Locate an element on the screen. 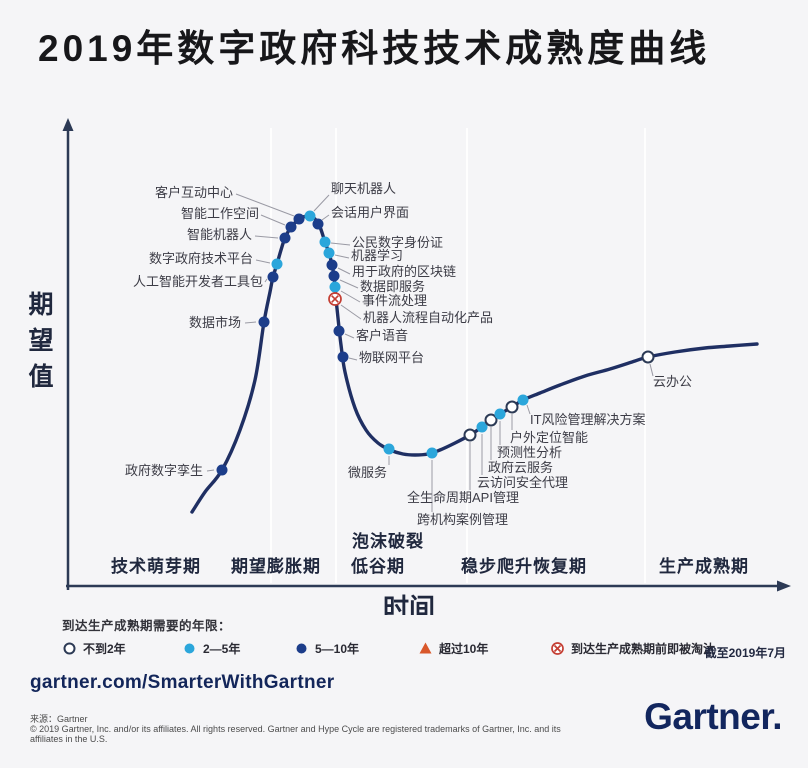 This screenshot has width=808, height=768. legend-item: 到达生产成熟期前即被淘汰 is located at coordinates (632, 648).